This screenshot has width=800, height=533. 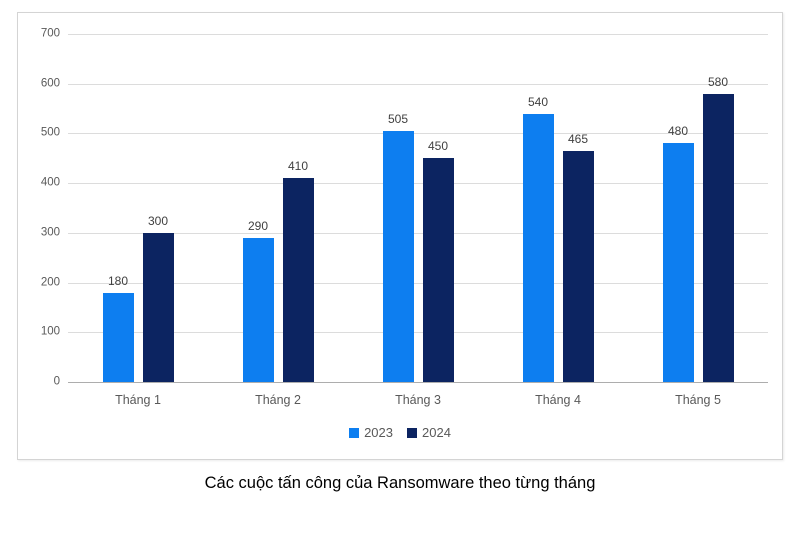 I want to click on x-axis-label-4: Tháng 4, so click(x=558, y=400).